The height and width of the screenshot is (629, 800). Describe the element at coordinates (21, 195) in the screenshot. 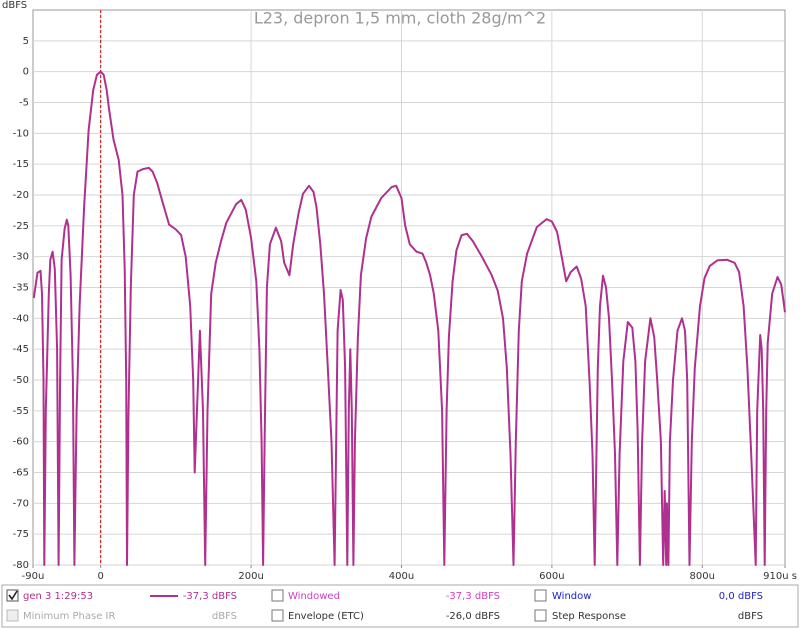

I see `y-tick-label: -20` at that location.